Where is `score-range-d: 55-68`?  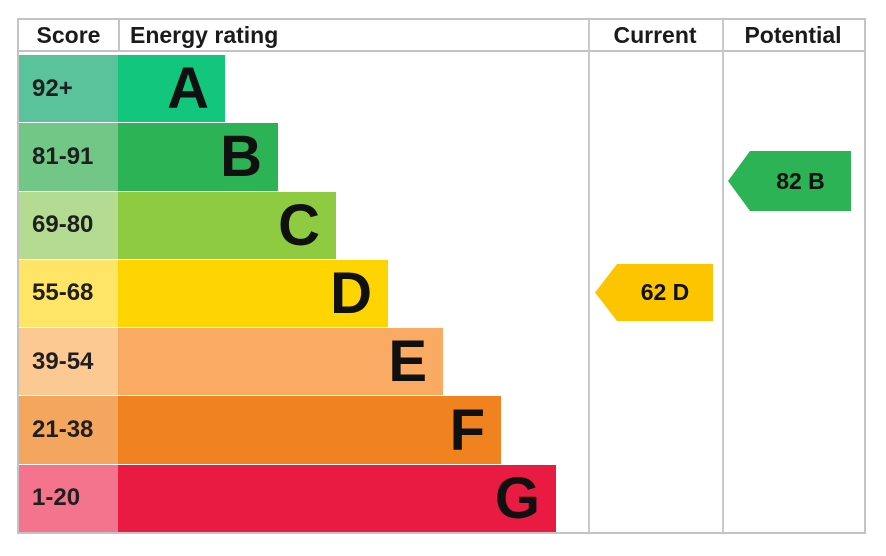 score-range-d: 55-68 is located at coordinates (68, 293).